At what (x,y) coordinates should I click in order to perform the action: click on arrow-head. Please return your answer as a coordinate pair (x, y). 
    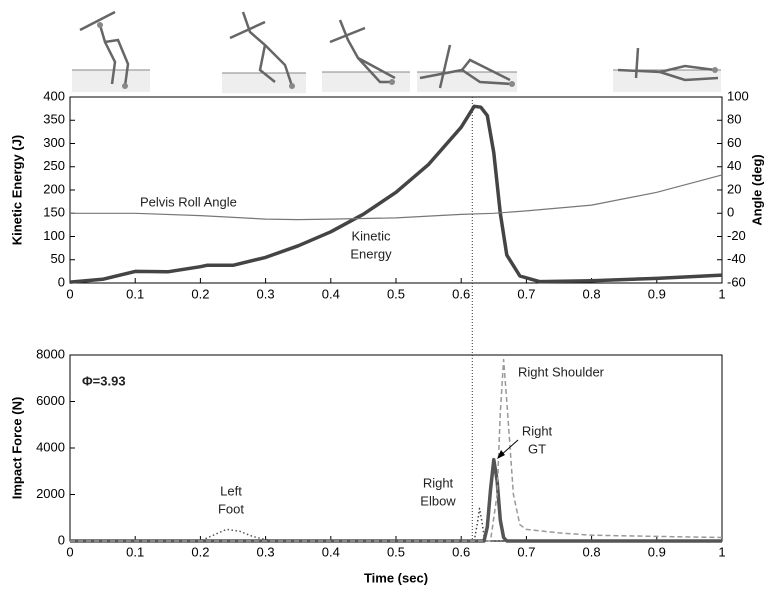
    Looking at the image, I should click on (501, 454).